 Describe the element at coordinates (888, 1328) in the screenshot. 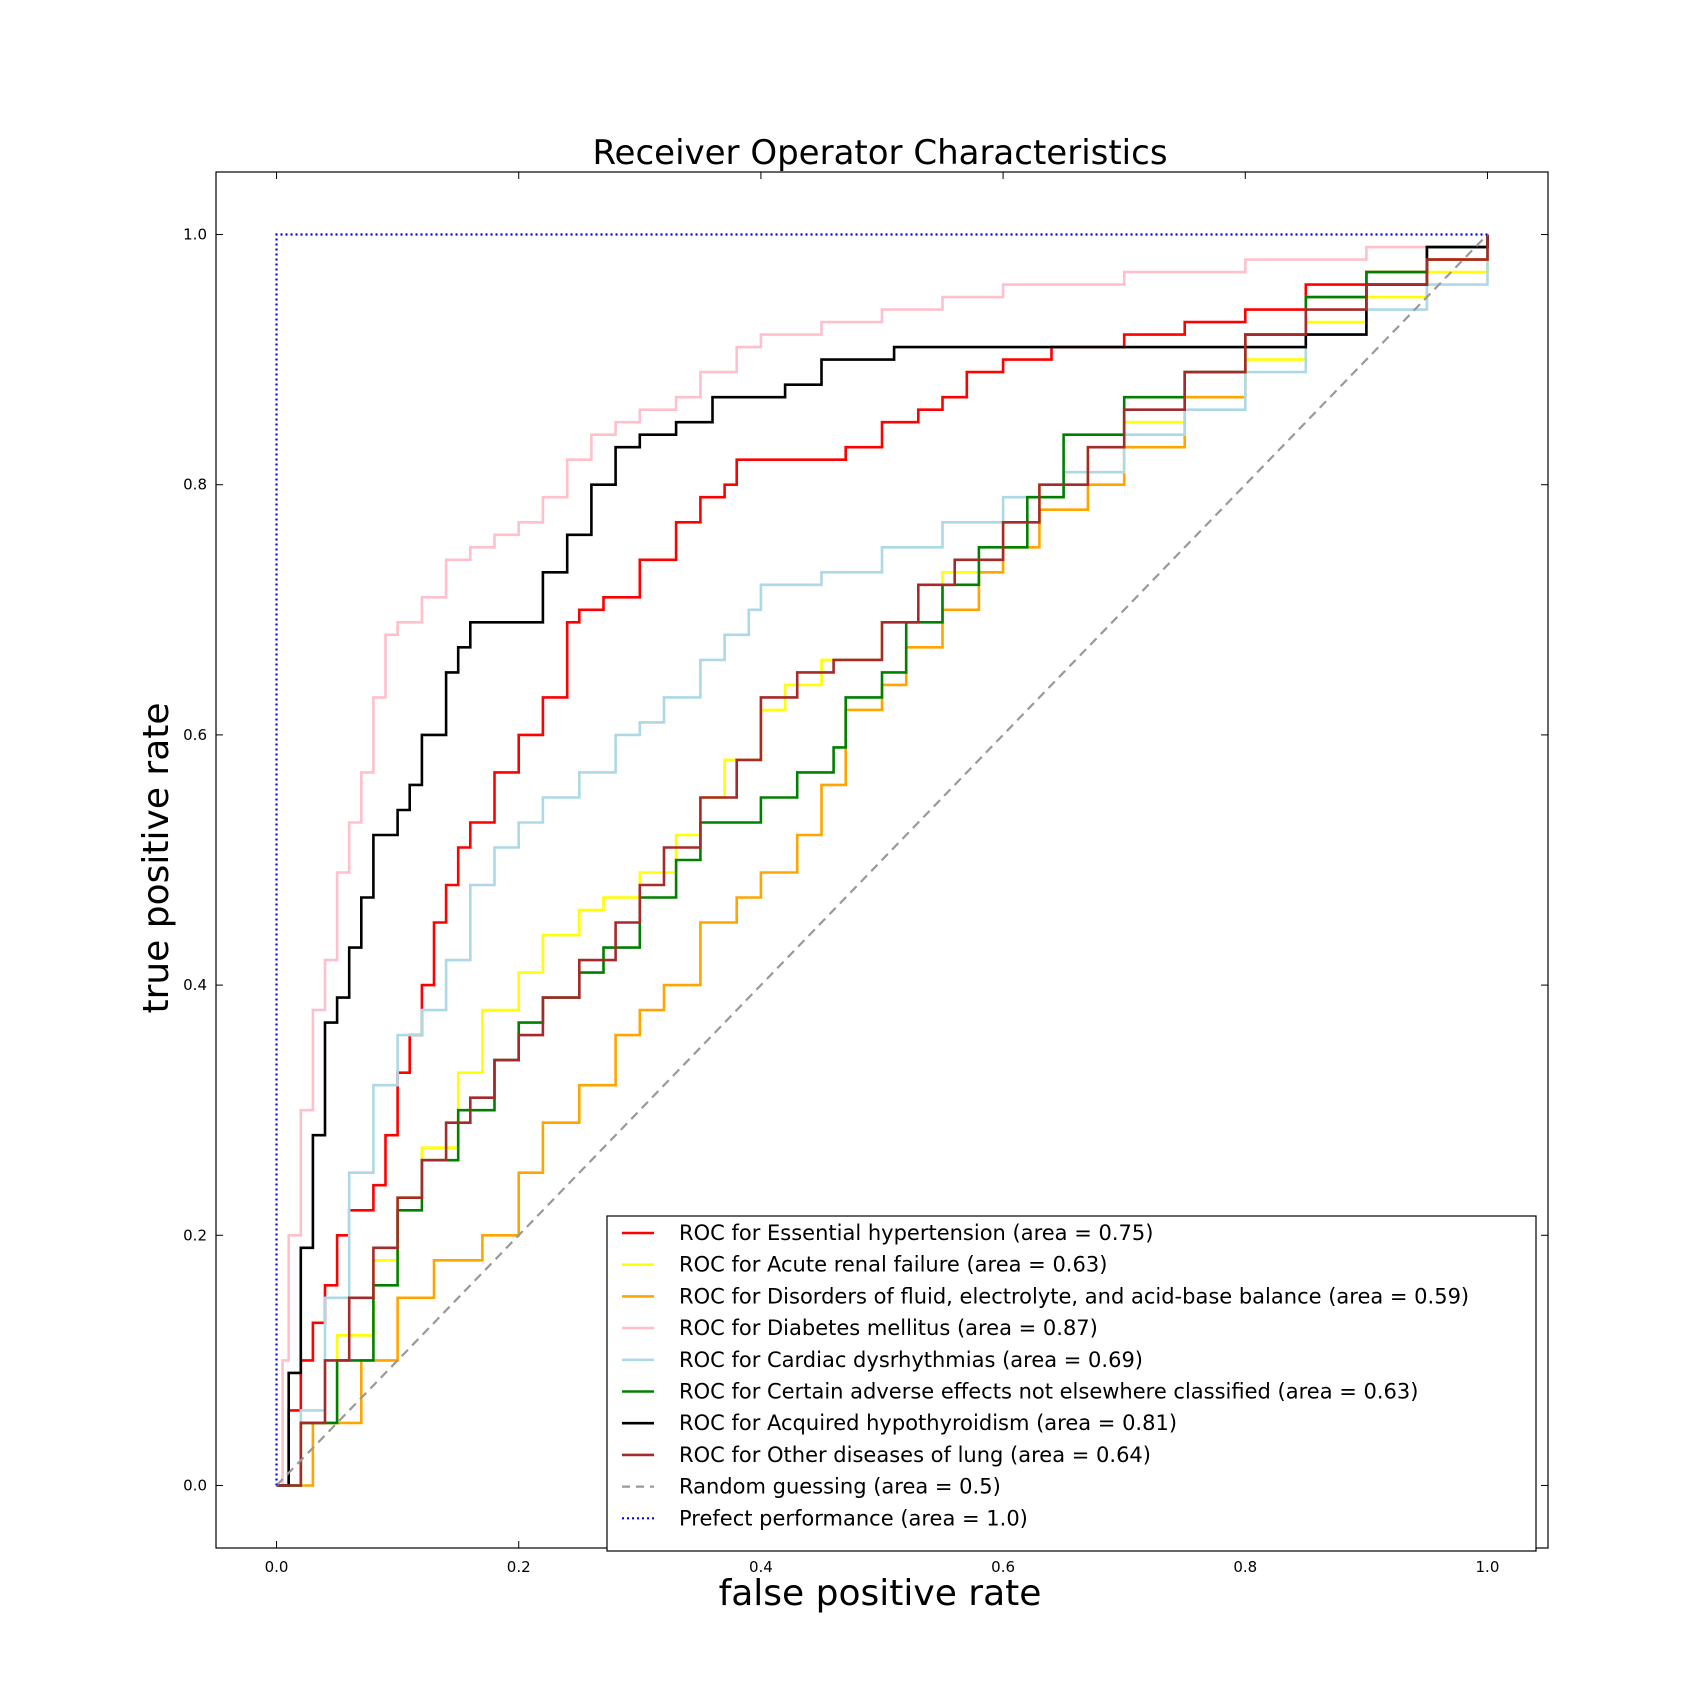

I see `legend-label-roc-for-diabetes-mellitus-area-0-87: ROC for Diabetes mellitus (area = 0.87)` at that location.